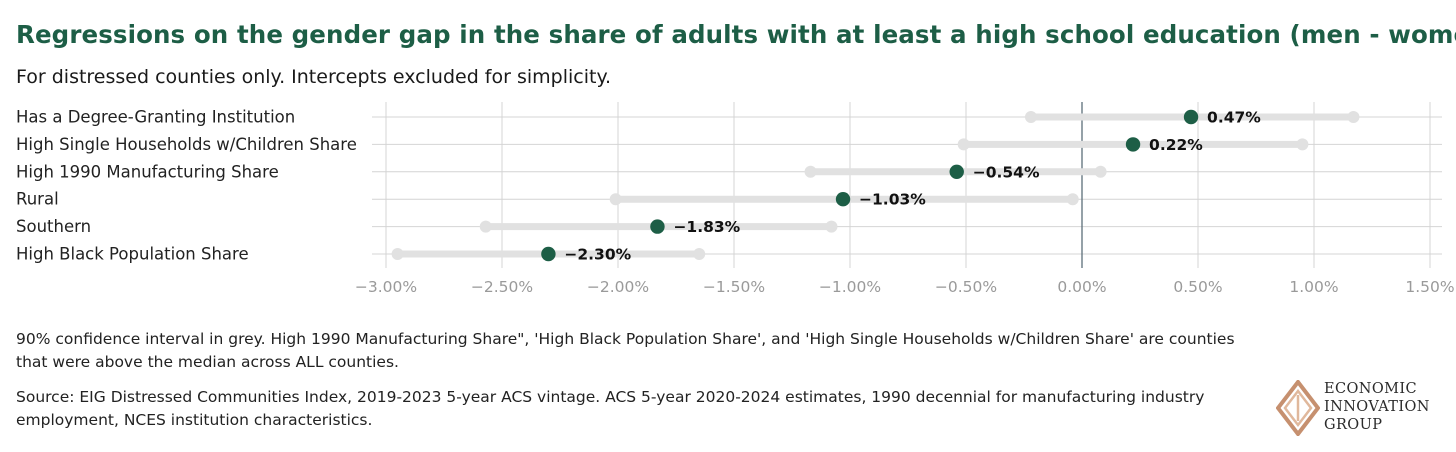 The image size is (1456, 452). I want to click on x-tick-label: 0.50%, so click(1197, 287).